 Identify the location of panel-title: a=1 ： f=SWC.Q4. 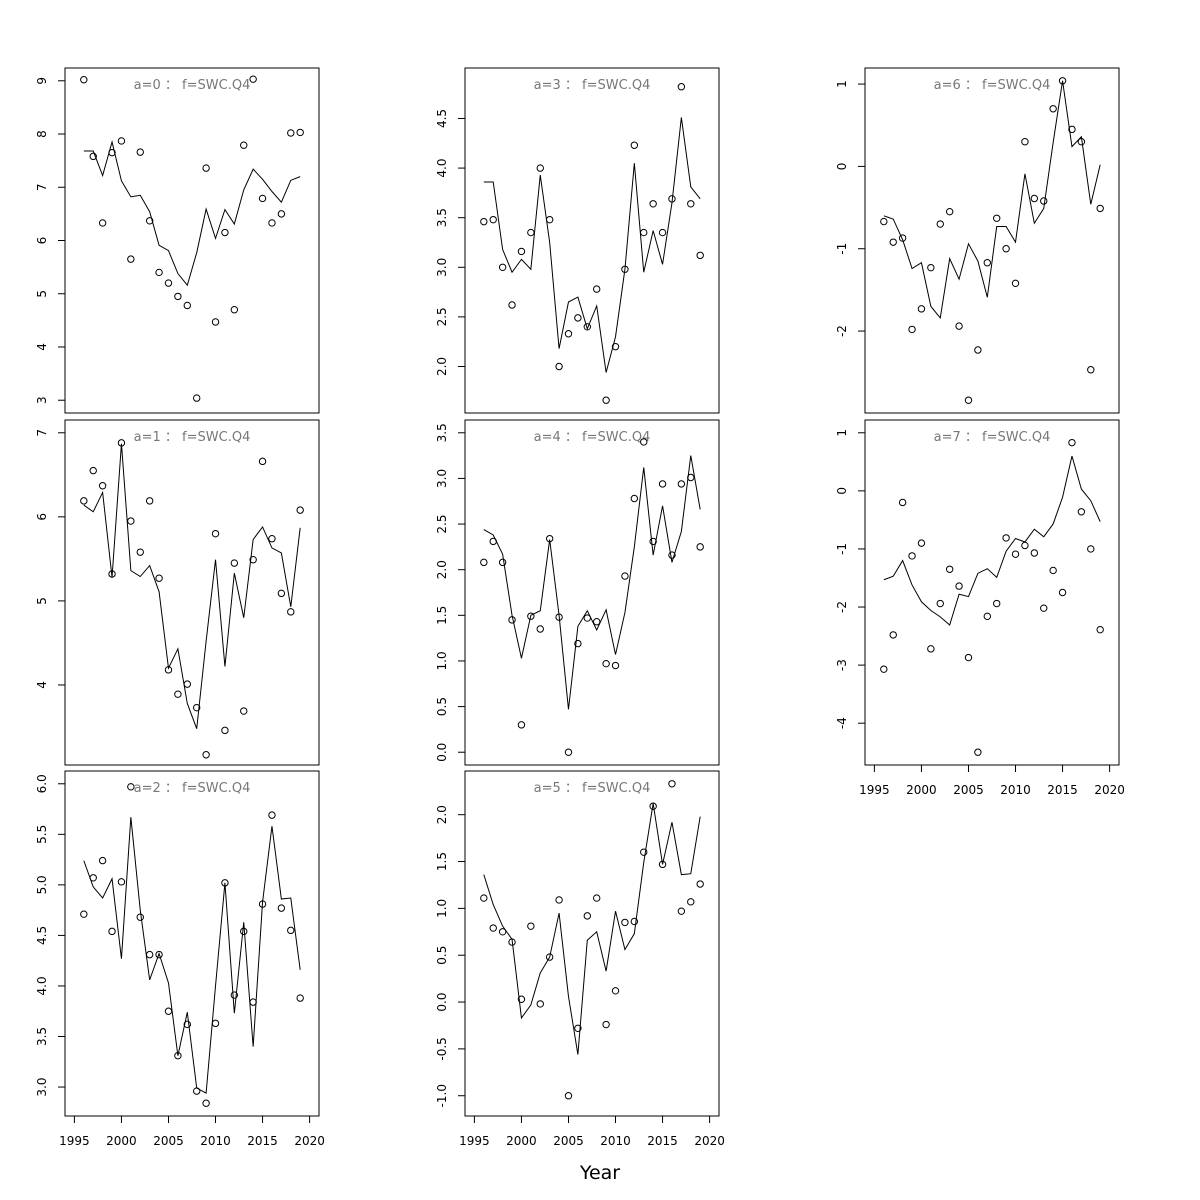
(192, 437).